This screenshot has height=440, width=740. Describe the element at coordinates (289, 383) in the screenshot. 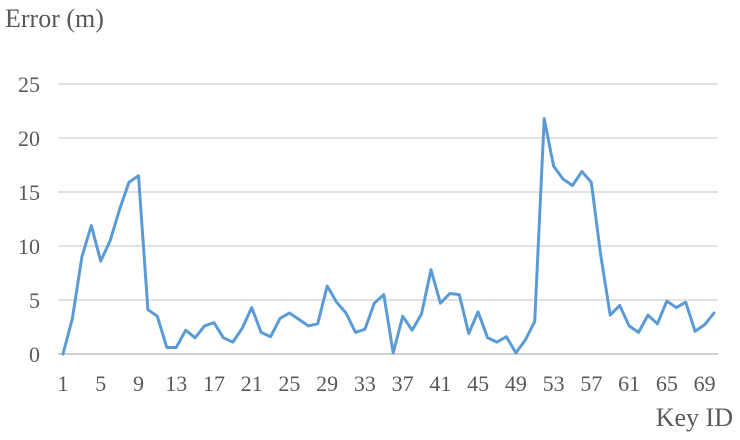

I see `x-tick-label: 25` at that location.